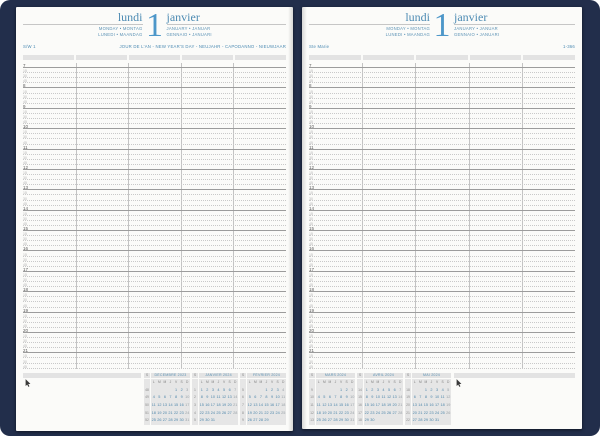 The image size is (600, 436). What do you see at coordinates (283, 389) in the screenshot?
I see `calendar-day: 4` at bounding box center [283, 389].